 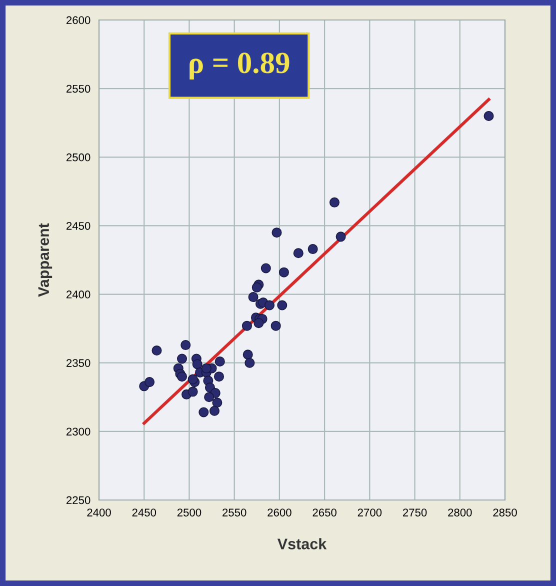 I want to click on x-tick-label: 2650, so click(x=324, y=512).